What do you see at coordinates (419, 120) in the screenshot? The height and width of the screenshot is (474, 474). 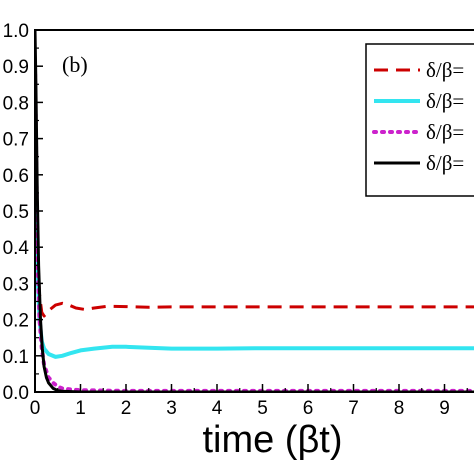 I see `legend: δ/β= δ/β= δ/β= δ/β=` at bounding box center [419, 120].